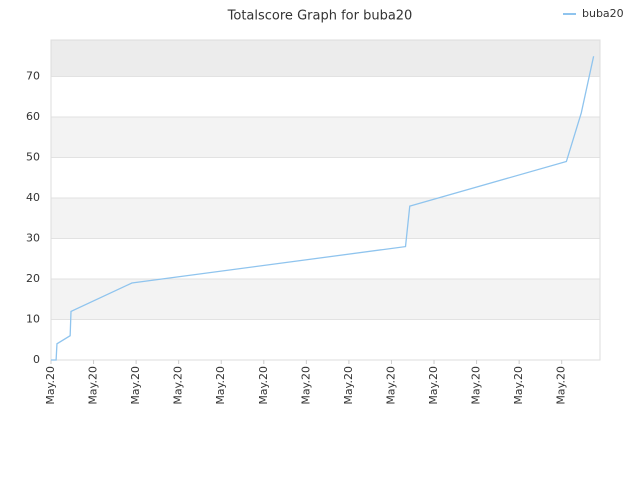  What do you see at coordinates (33, 237) in the screenshot?
I see `y-tick-label: 30` at bounding box center [33, 237].